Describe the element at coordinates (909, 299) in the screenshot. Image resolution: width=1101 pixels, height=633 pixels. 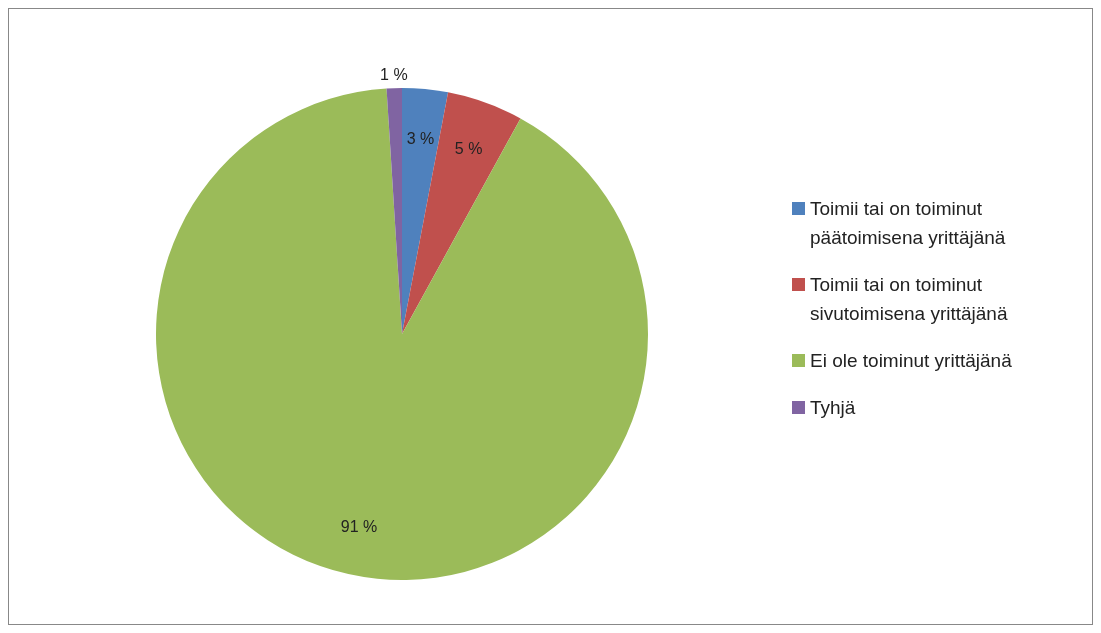
I see `legend-label: Toimii tai on toiminut sivutoimisena yrittäjänä` at that location.